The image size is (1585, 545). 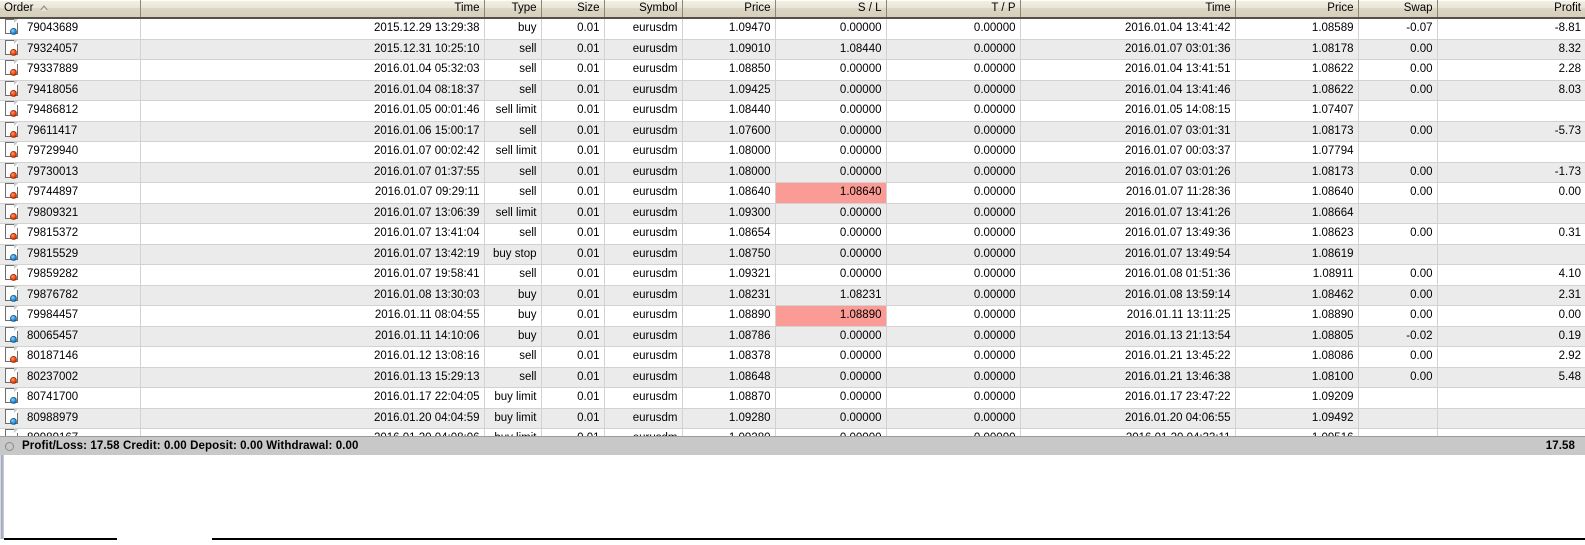 I want to click on cell-close_time: 2016.01.20 04:06:55, so click(x=1128, y=418).